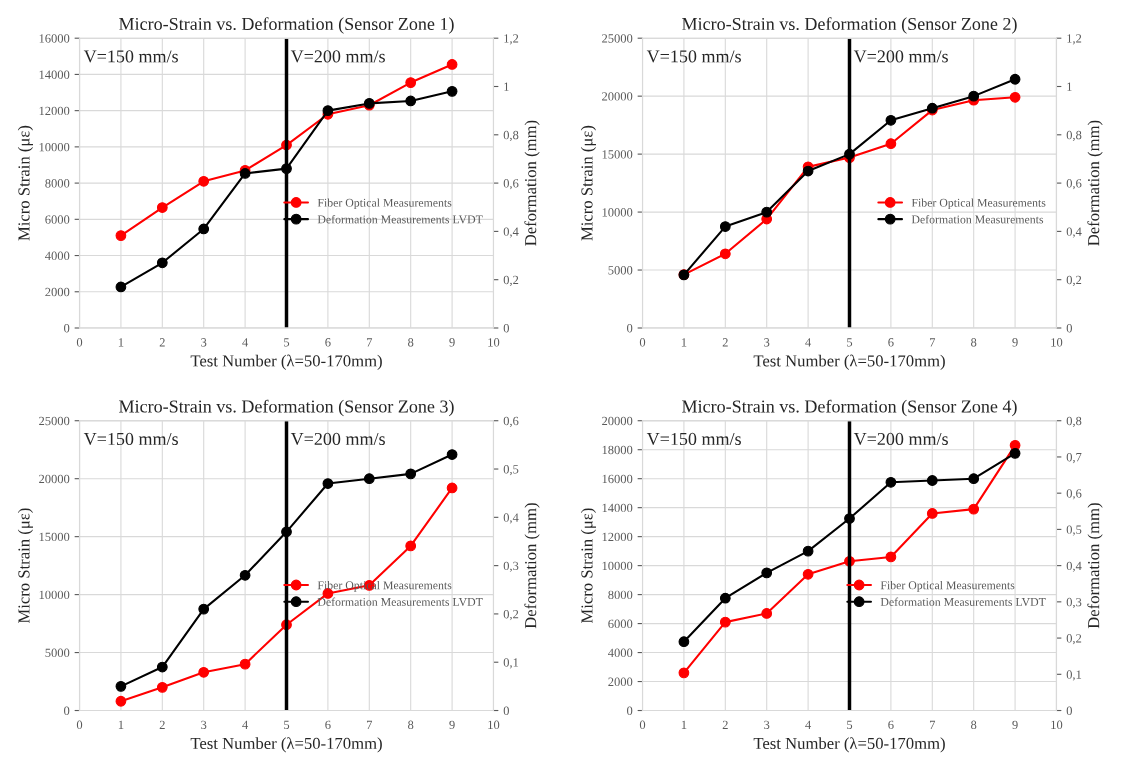 This screenshot has width=1136, height=764. Describe the element at coordinates (54, 537) in the screenshot. I see `y-tick-label: 15000` at that location.